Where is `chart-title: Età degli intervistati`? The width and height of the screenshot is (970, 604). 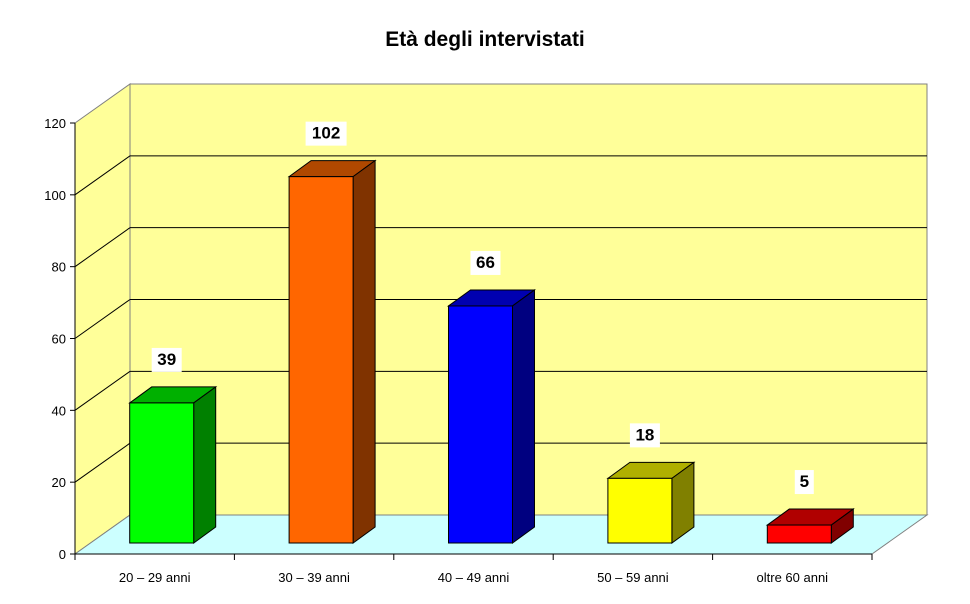
chart-title: Età degli intervistati is located at coordinates (485, 39).